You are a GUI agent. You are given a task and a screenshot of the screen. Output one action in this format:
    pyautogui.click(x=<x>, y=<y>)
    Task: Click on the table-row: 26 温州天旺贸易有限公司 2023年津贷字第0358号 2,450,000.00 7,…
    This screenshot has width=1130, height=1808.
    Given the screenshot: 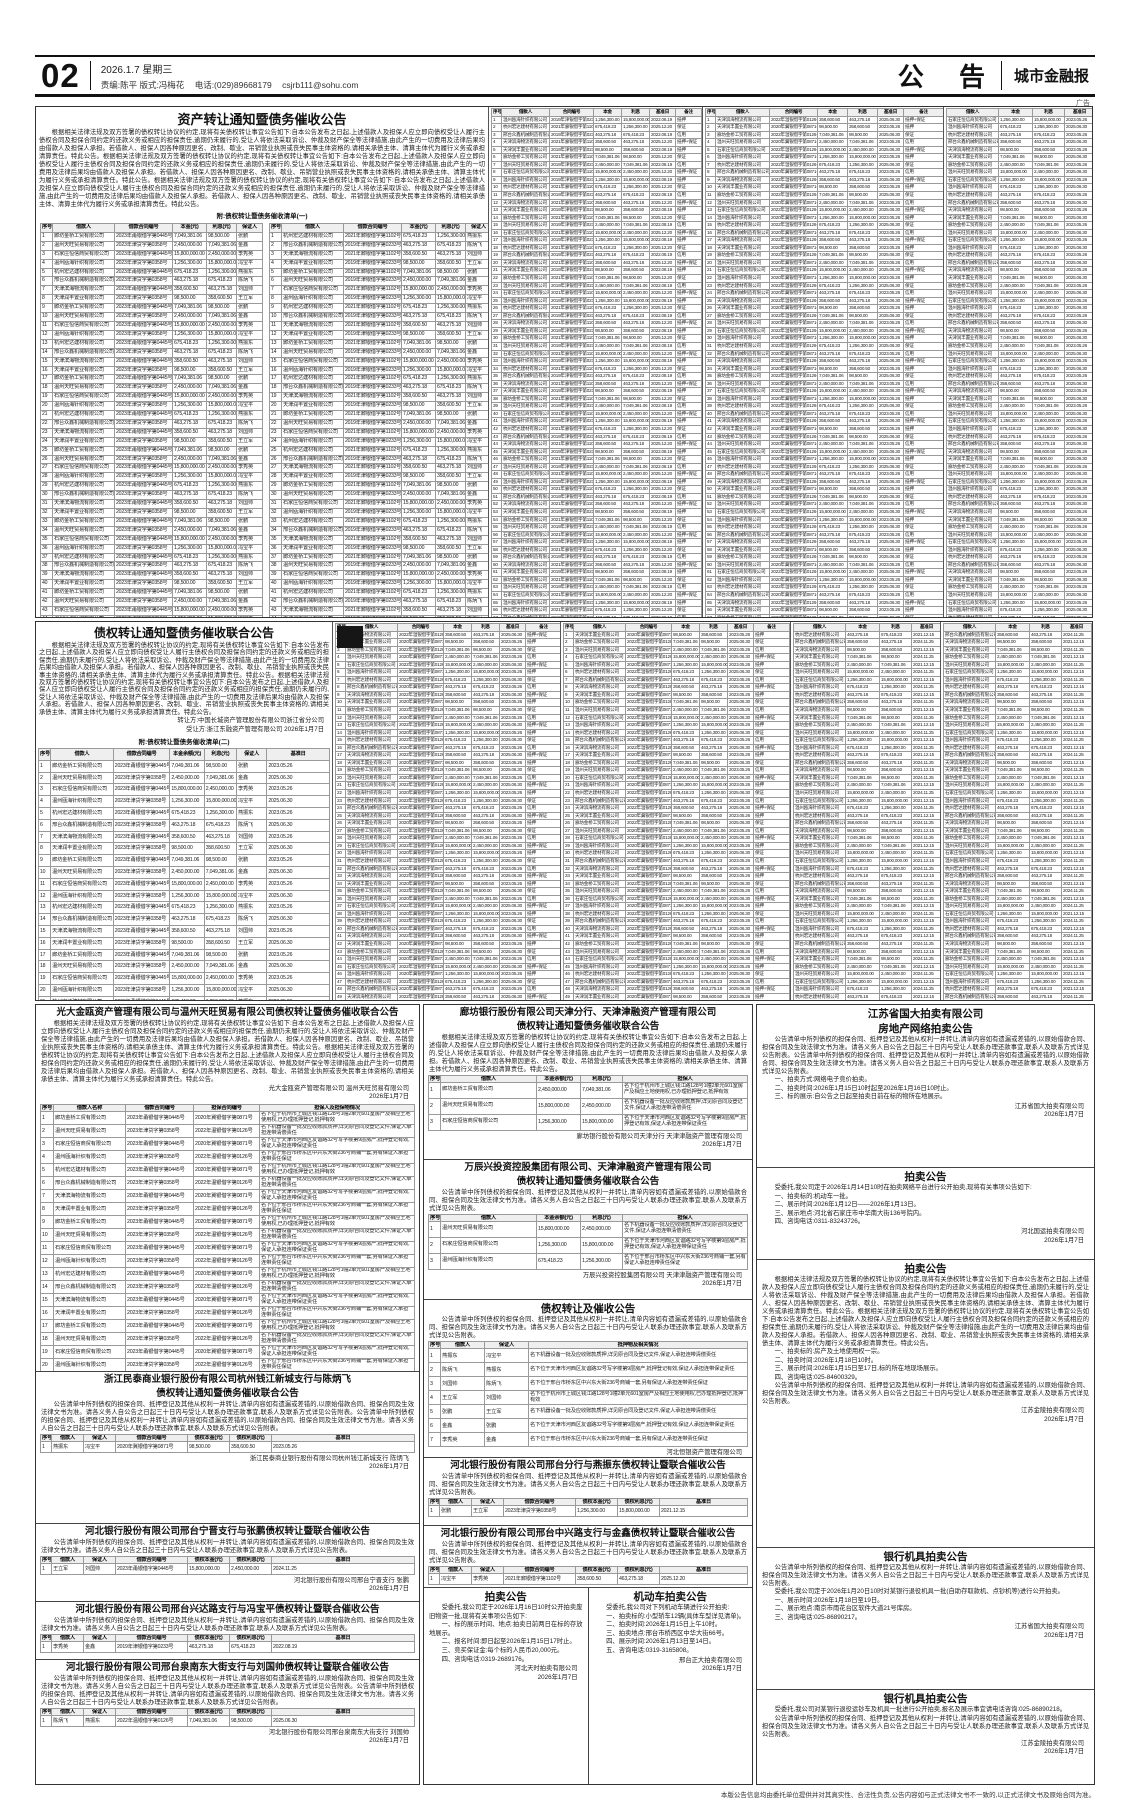 What is the action you would take?
    pyautogui.click(x=151, y=459)
    